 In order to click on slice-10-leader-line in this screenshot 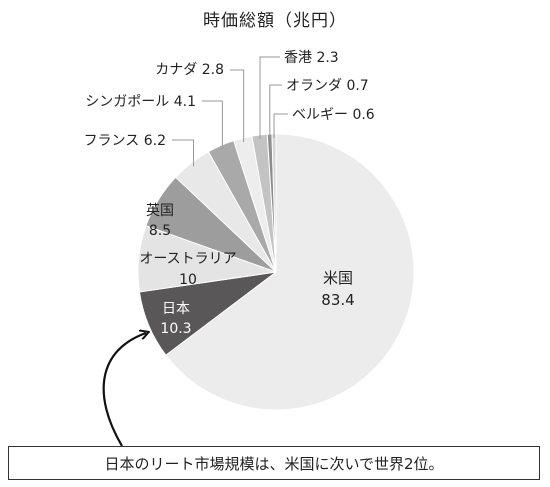, I will do `click(280, 126)`.